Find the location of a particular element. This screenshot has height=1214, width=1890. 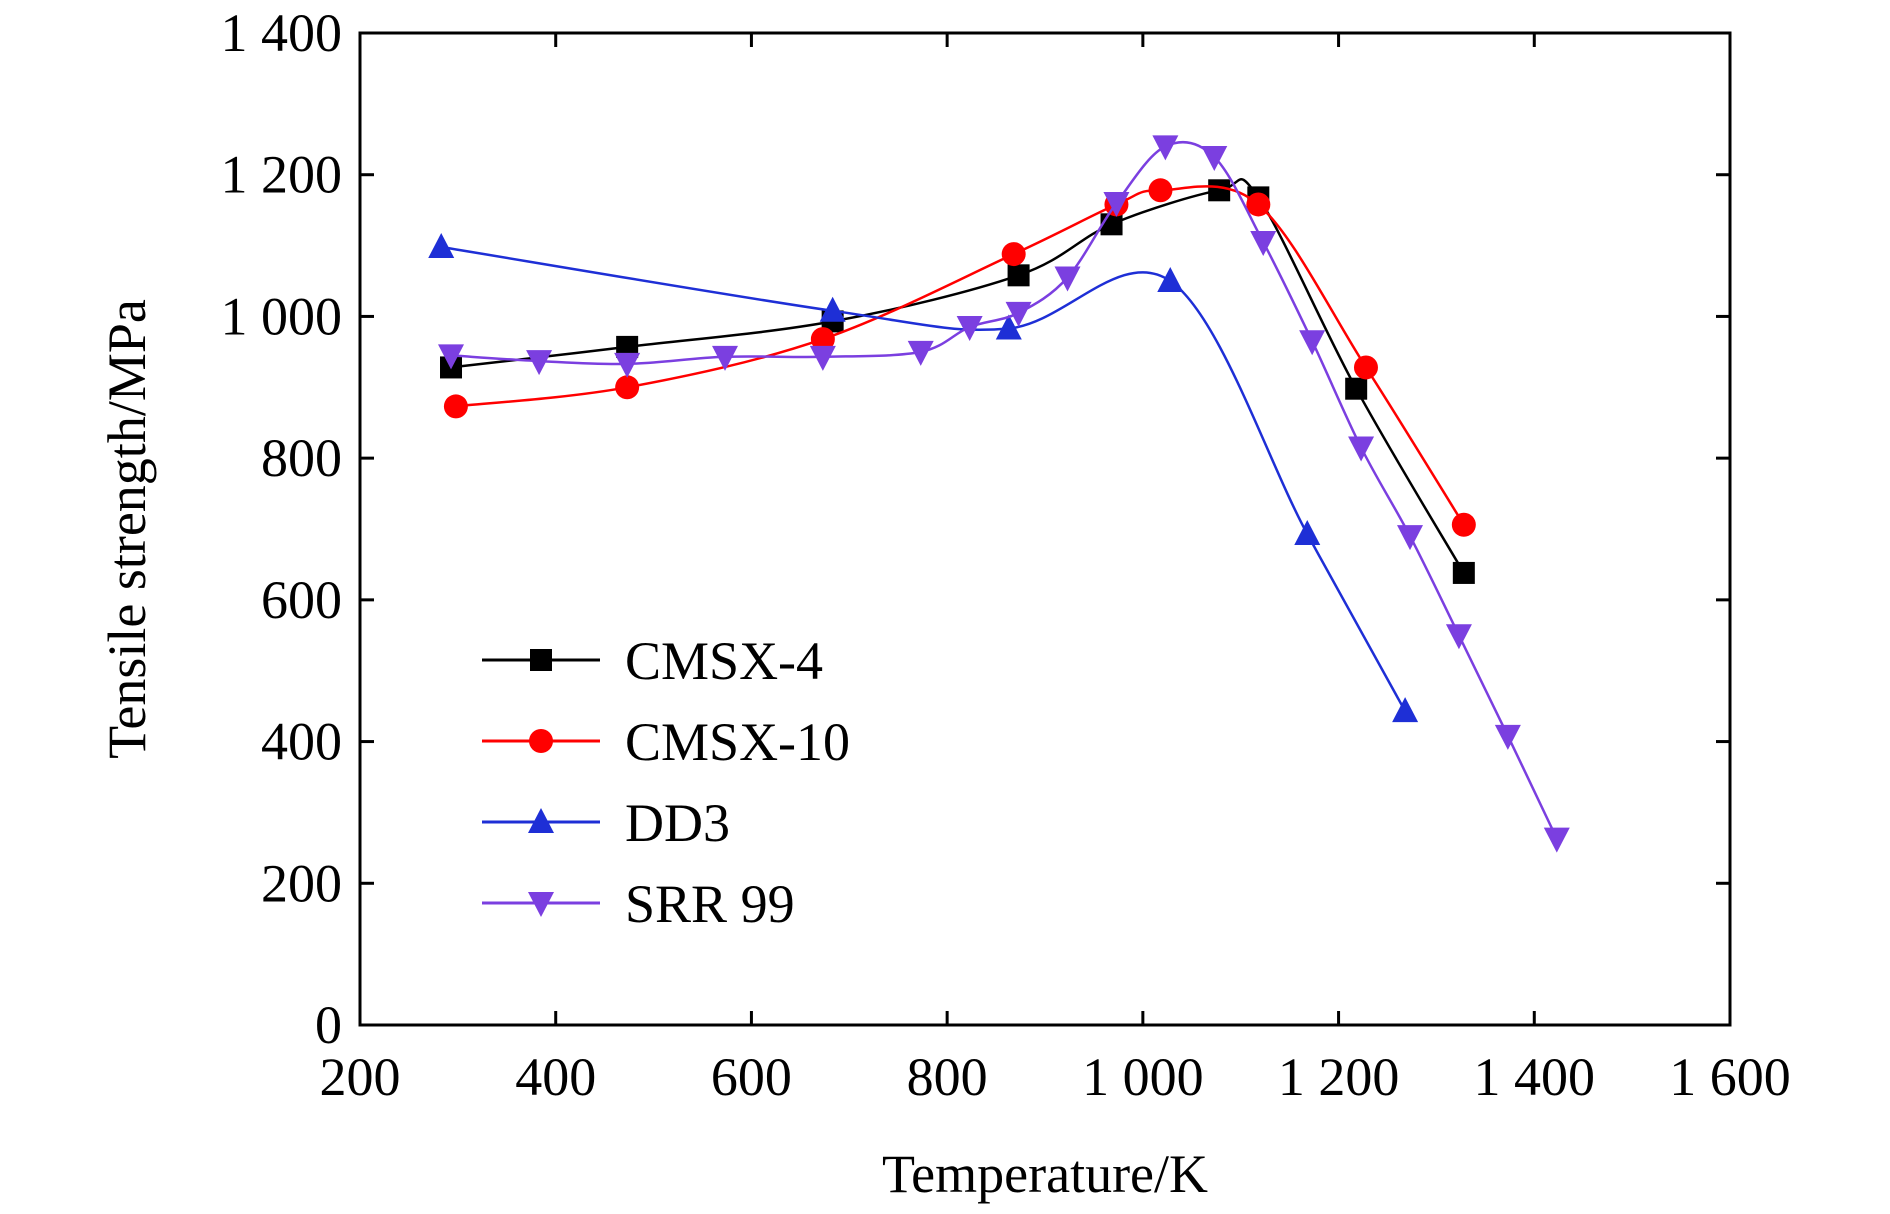

x-tick-label: 400 is located at coordinates (555, 1077).